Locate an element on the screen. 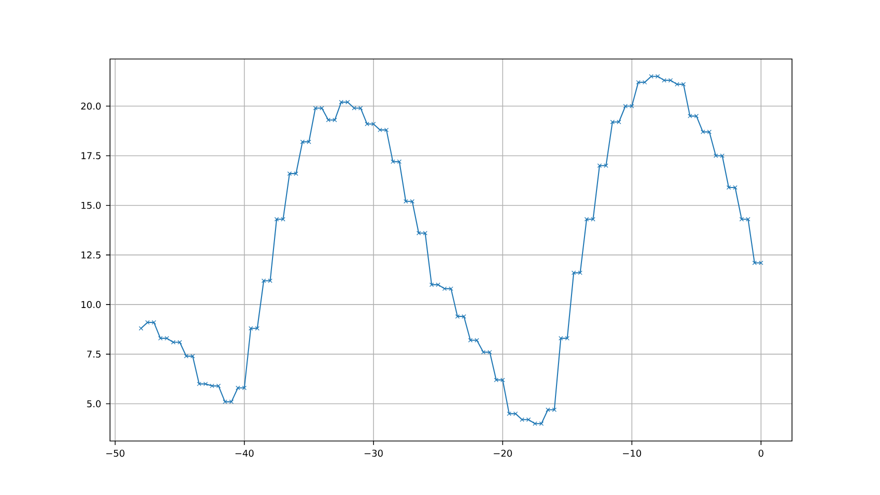  y-tick-label: 17.5 is located at coordinates (91, 156).